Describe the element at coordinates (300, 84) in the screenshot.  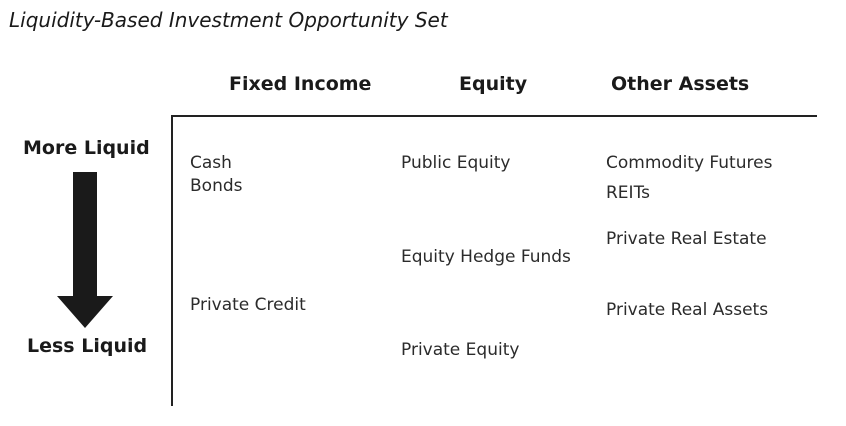
I see `column-header-fixed-income: Fixed Income` at that location.